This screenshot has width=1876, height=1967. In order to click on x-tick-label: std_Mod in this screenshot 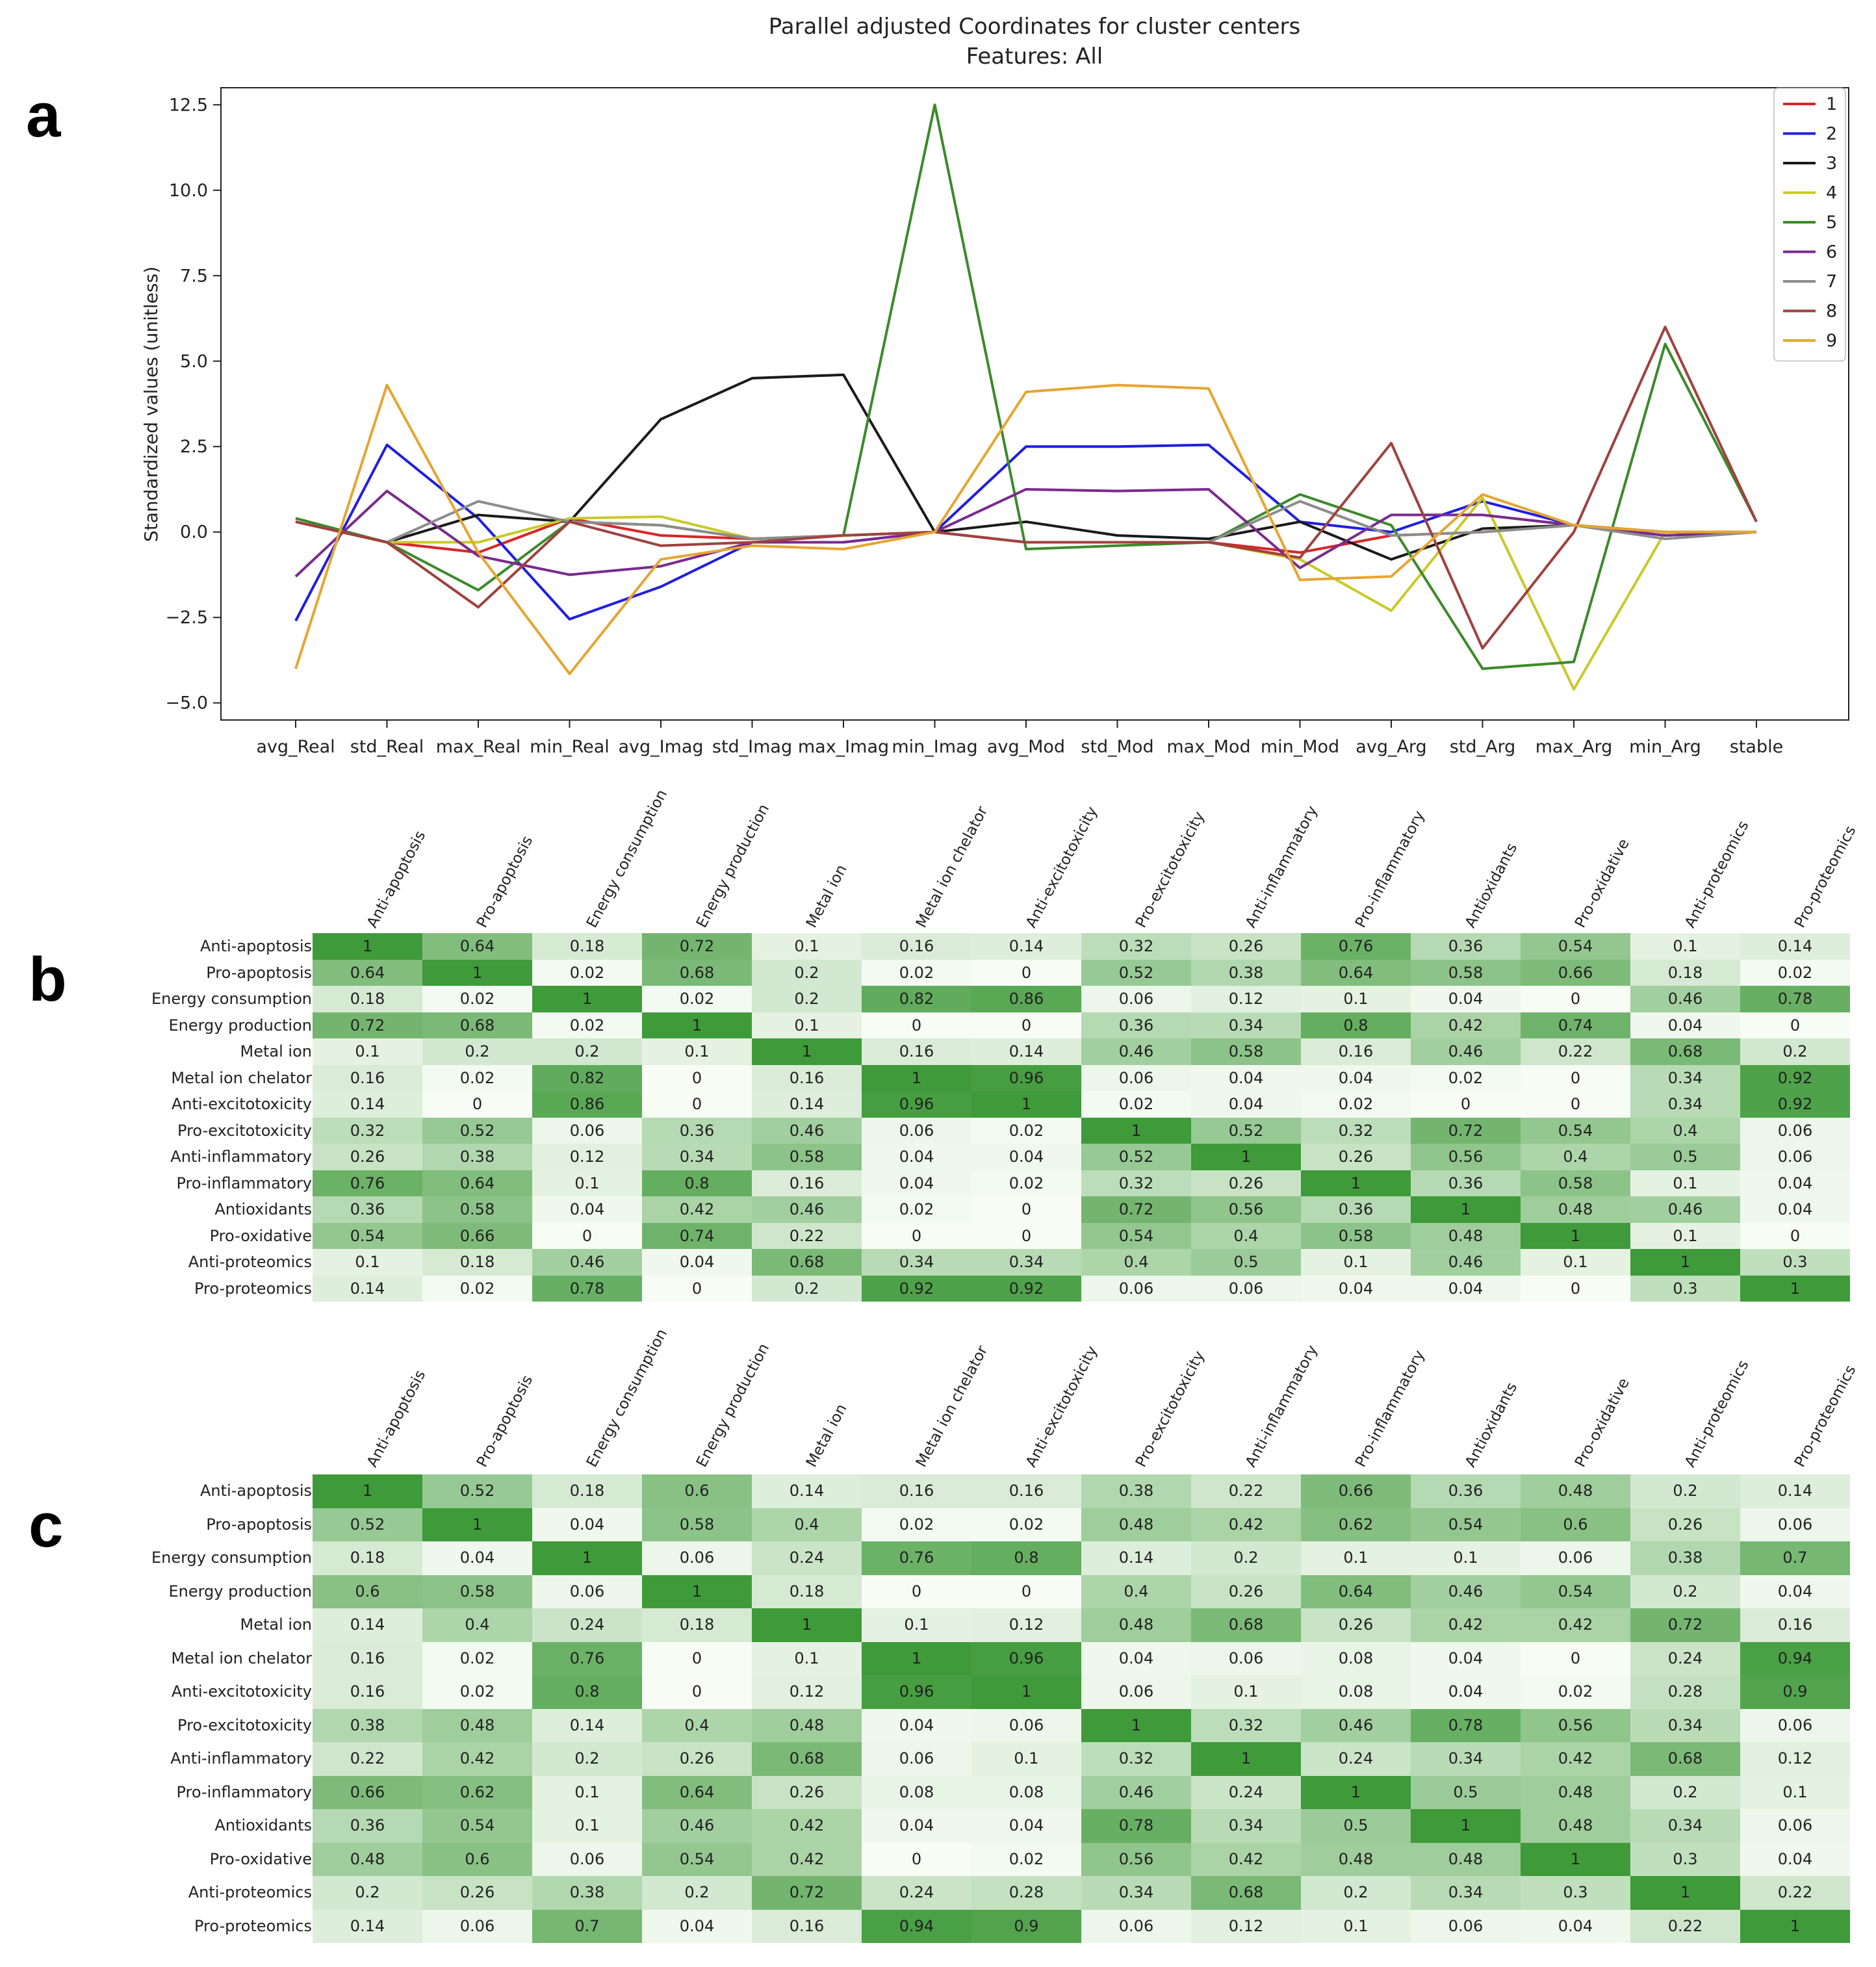, I will do `click(1117, 747)`.